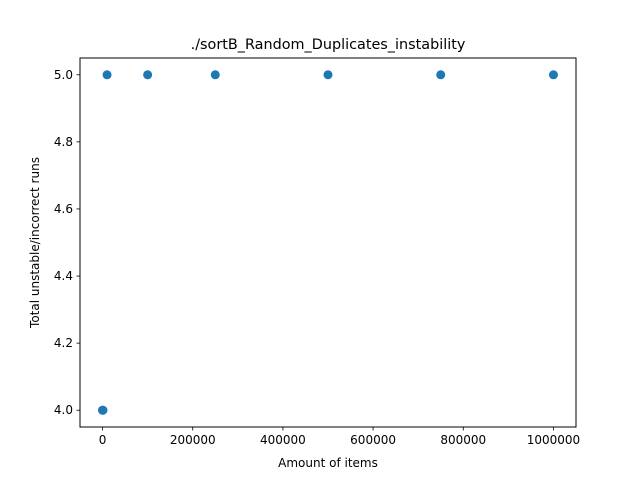  What do you see at coordinates (63, 75) in the screenshot?
I see `y-tick-label: 5.0` at bounding box center [63, 75].